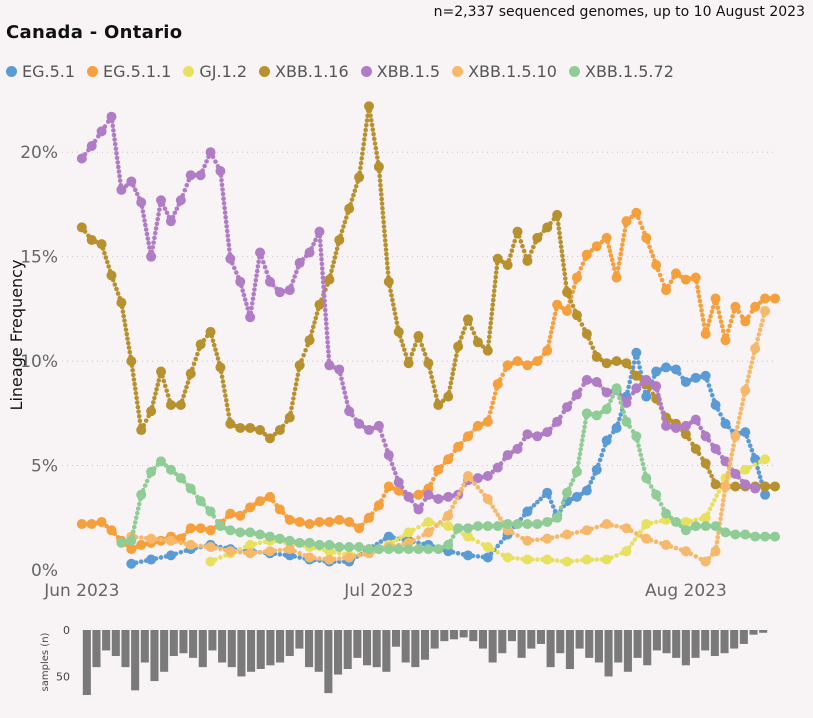  Describe the element at coordinates (400, 71) in the screenshot. I see `legend-item-xbb-1-5: XBB.1.5` at that location.